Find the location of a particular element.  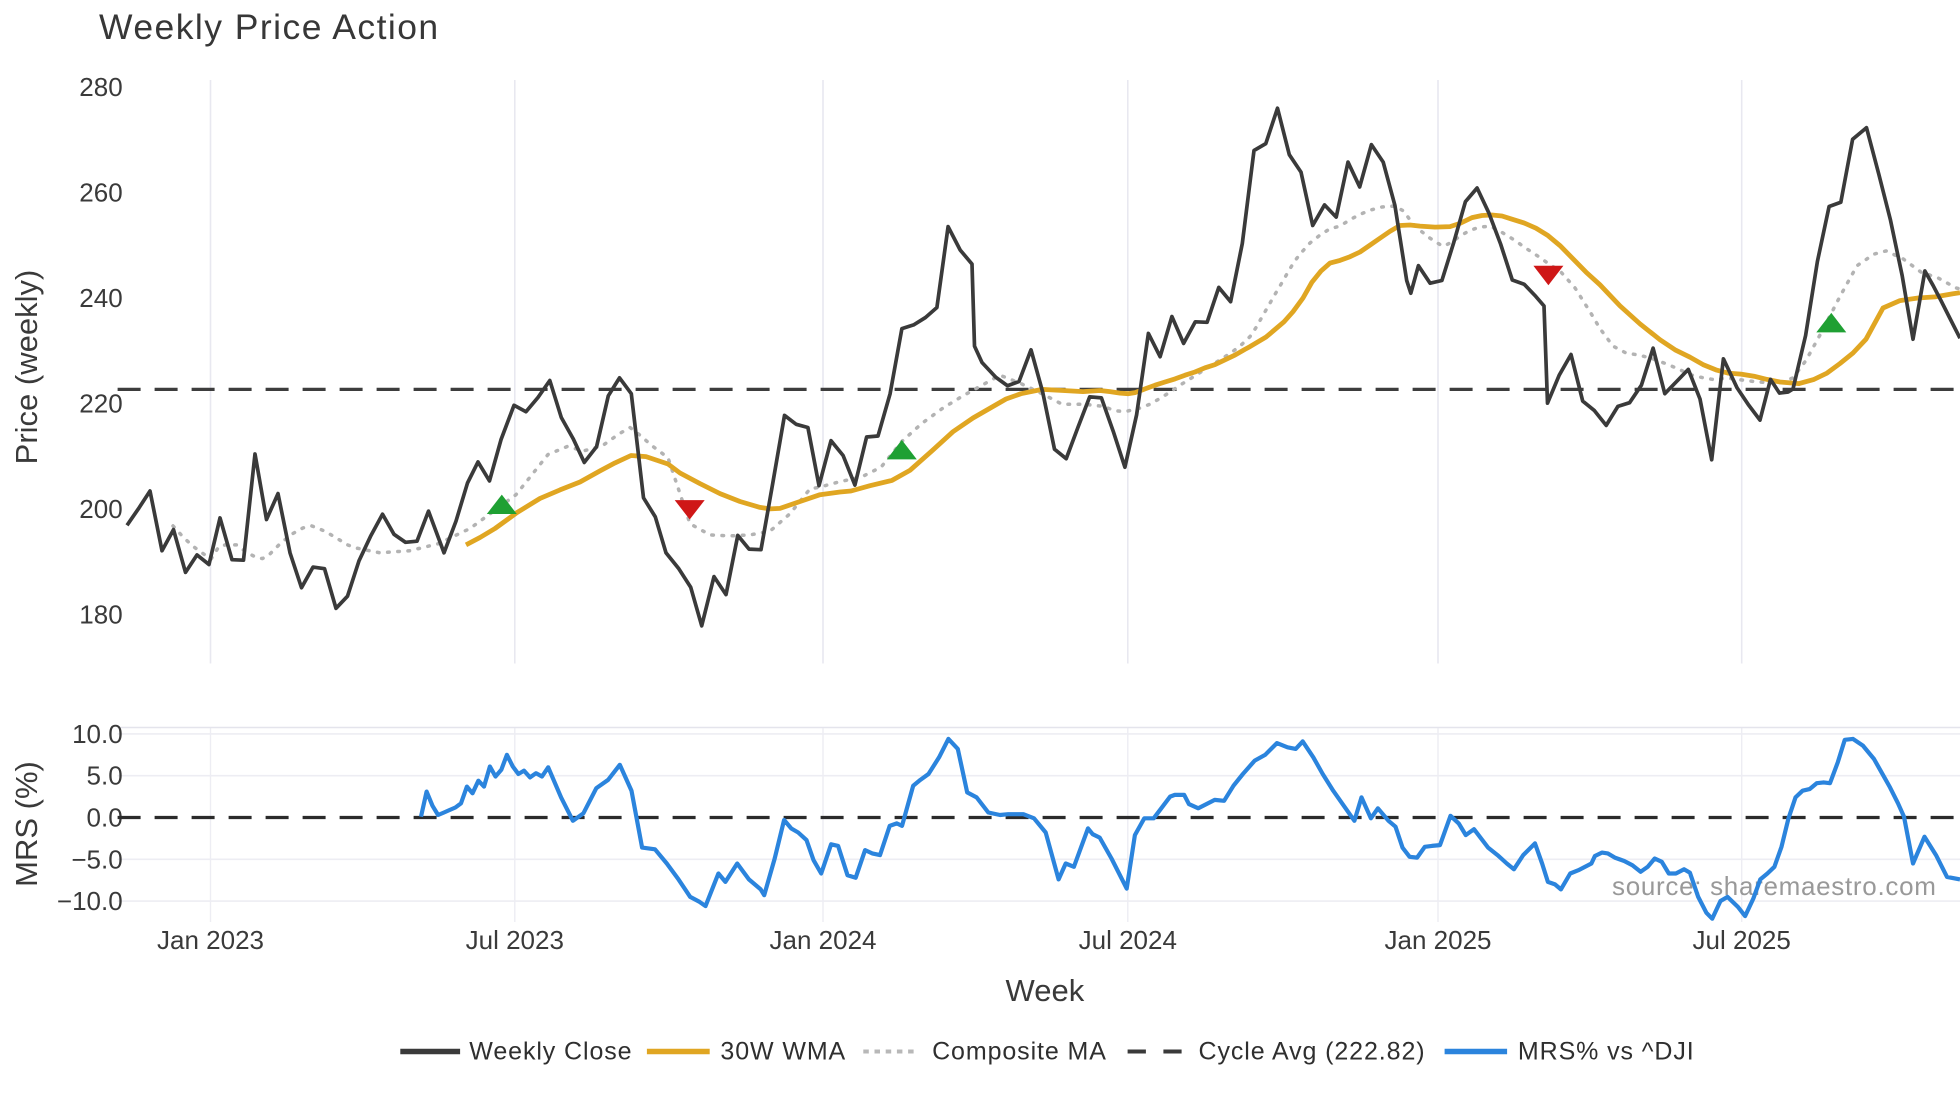

svg-text: 260 is located at coordinates (100, 193).